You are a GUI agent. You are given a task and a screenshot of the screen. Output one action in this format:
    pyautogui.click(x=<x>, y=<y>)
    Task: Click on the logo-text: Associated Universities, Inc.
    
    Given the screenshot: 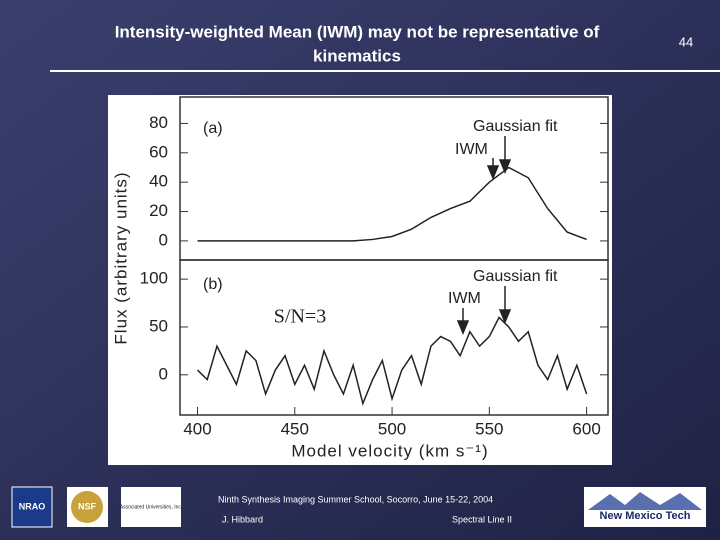 What is the action you would take?
    pyautogui.click(x=151, y=507)
    